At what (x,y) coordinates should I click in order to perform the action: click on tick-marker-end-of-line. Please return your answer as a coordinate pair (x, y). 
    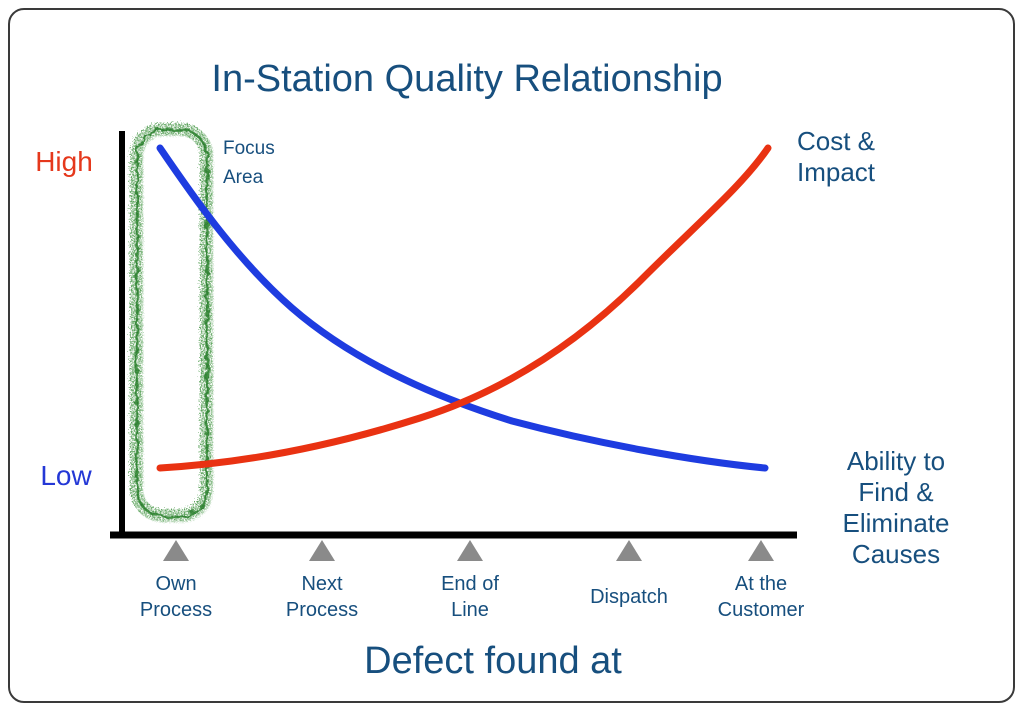
    Looking at the image, I should click on (470, 550).